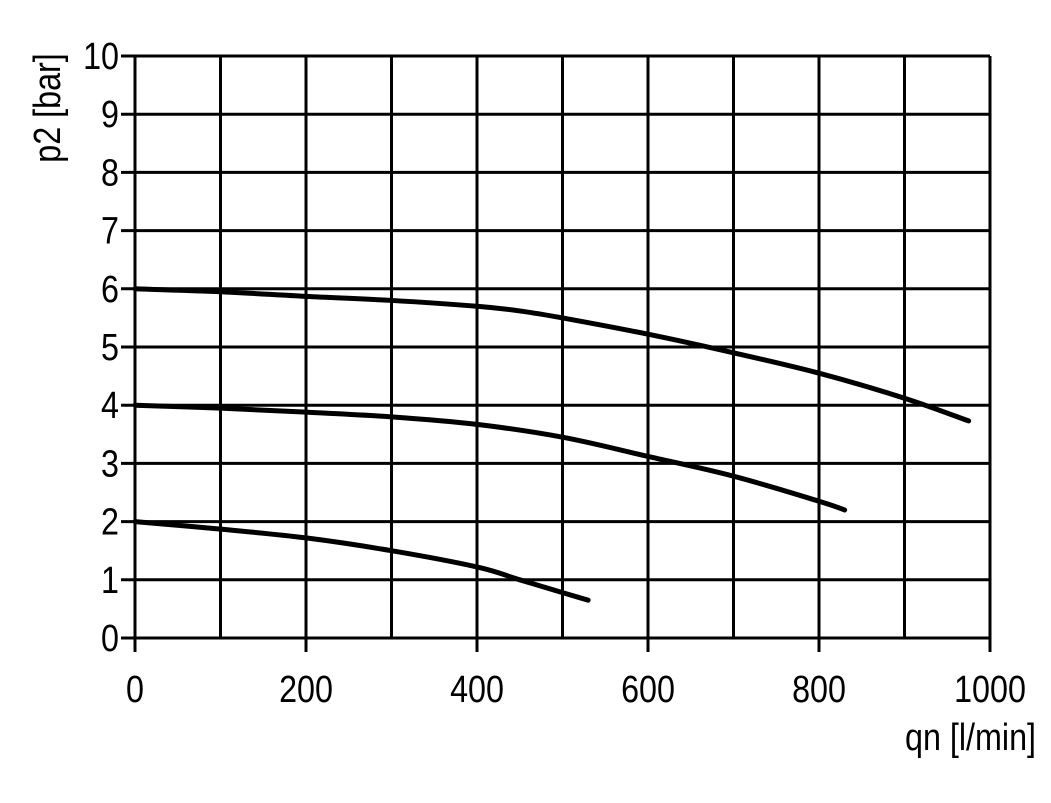 This screenshot has height=803, width=1051. What do you see at coordinates (306, 690) in the screenshot?
I see `x-tick-label: 200` at bounding box center [306, 690].